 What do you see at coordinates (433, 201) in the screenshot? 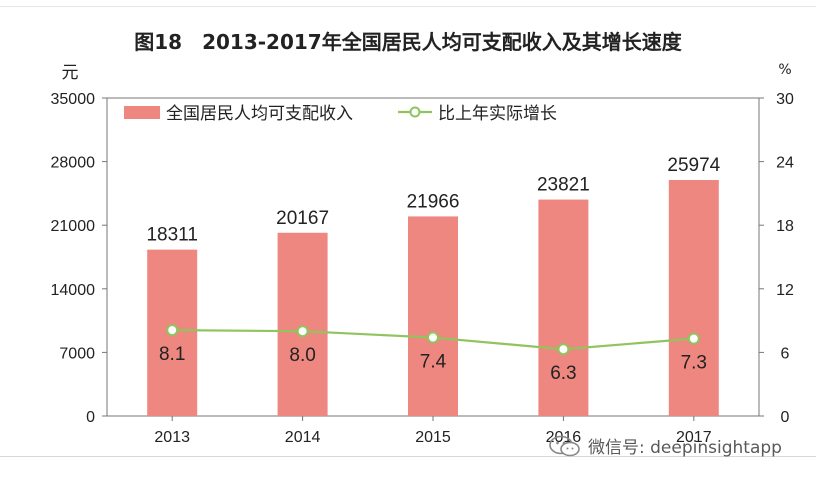
I see `income-bar-label: 21966` at bounding box center [433, 201].